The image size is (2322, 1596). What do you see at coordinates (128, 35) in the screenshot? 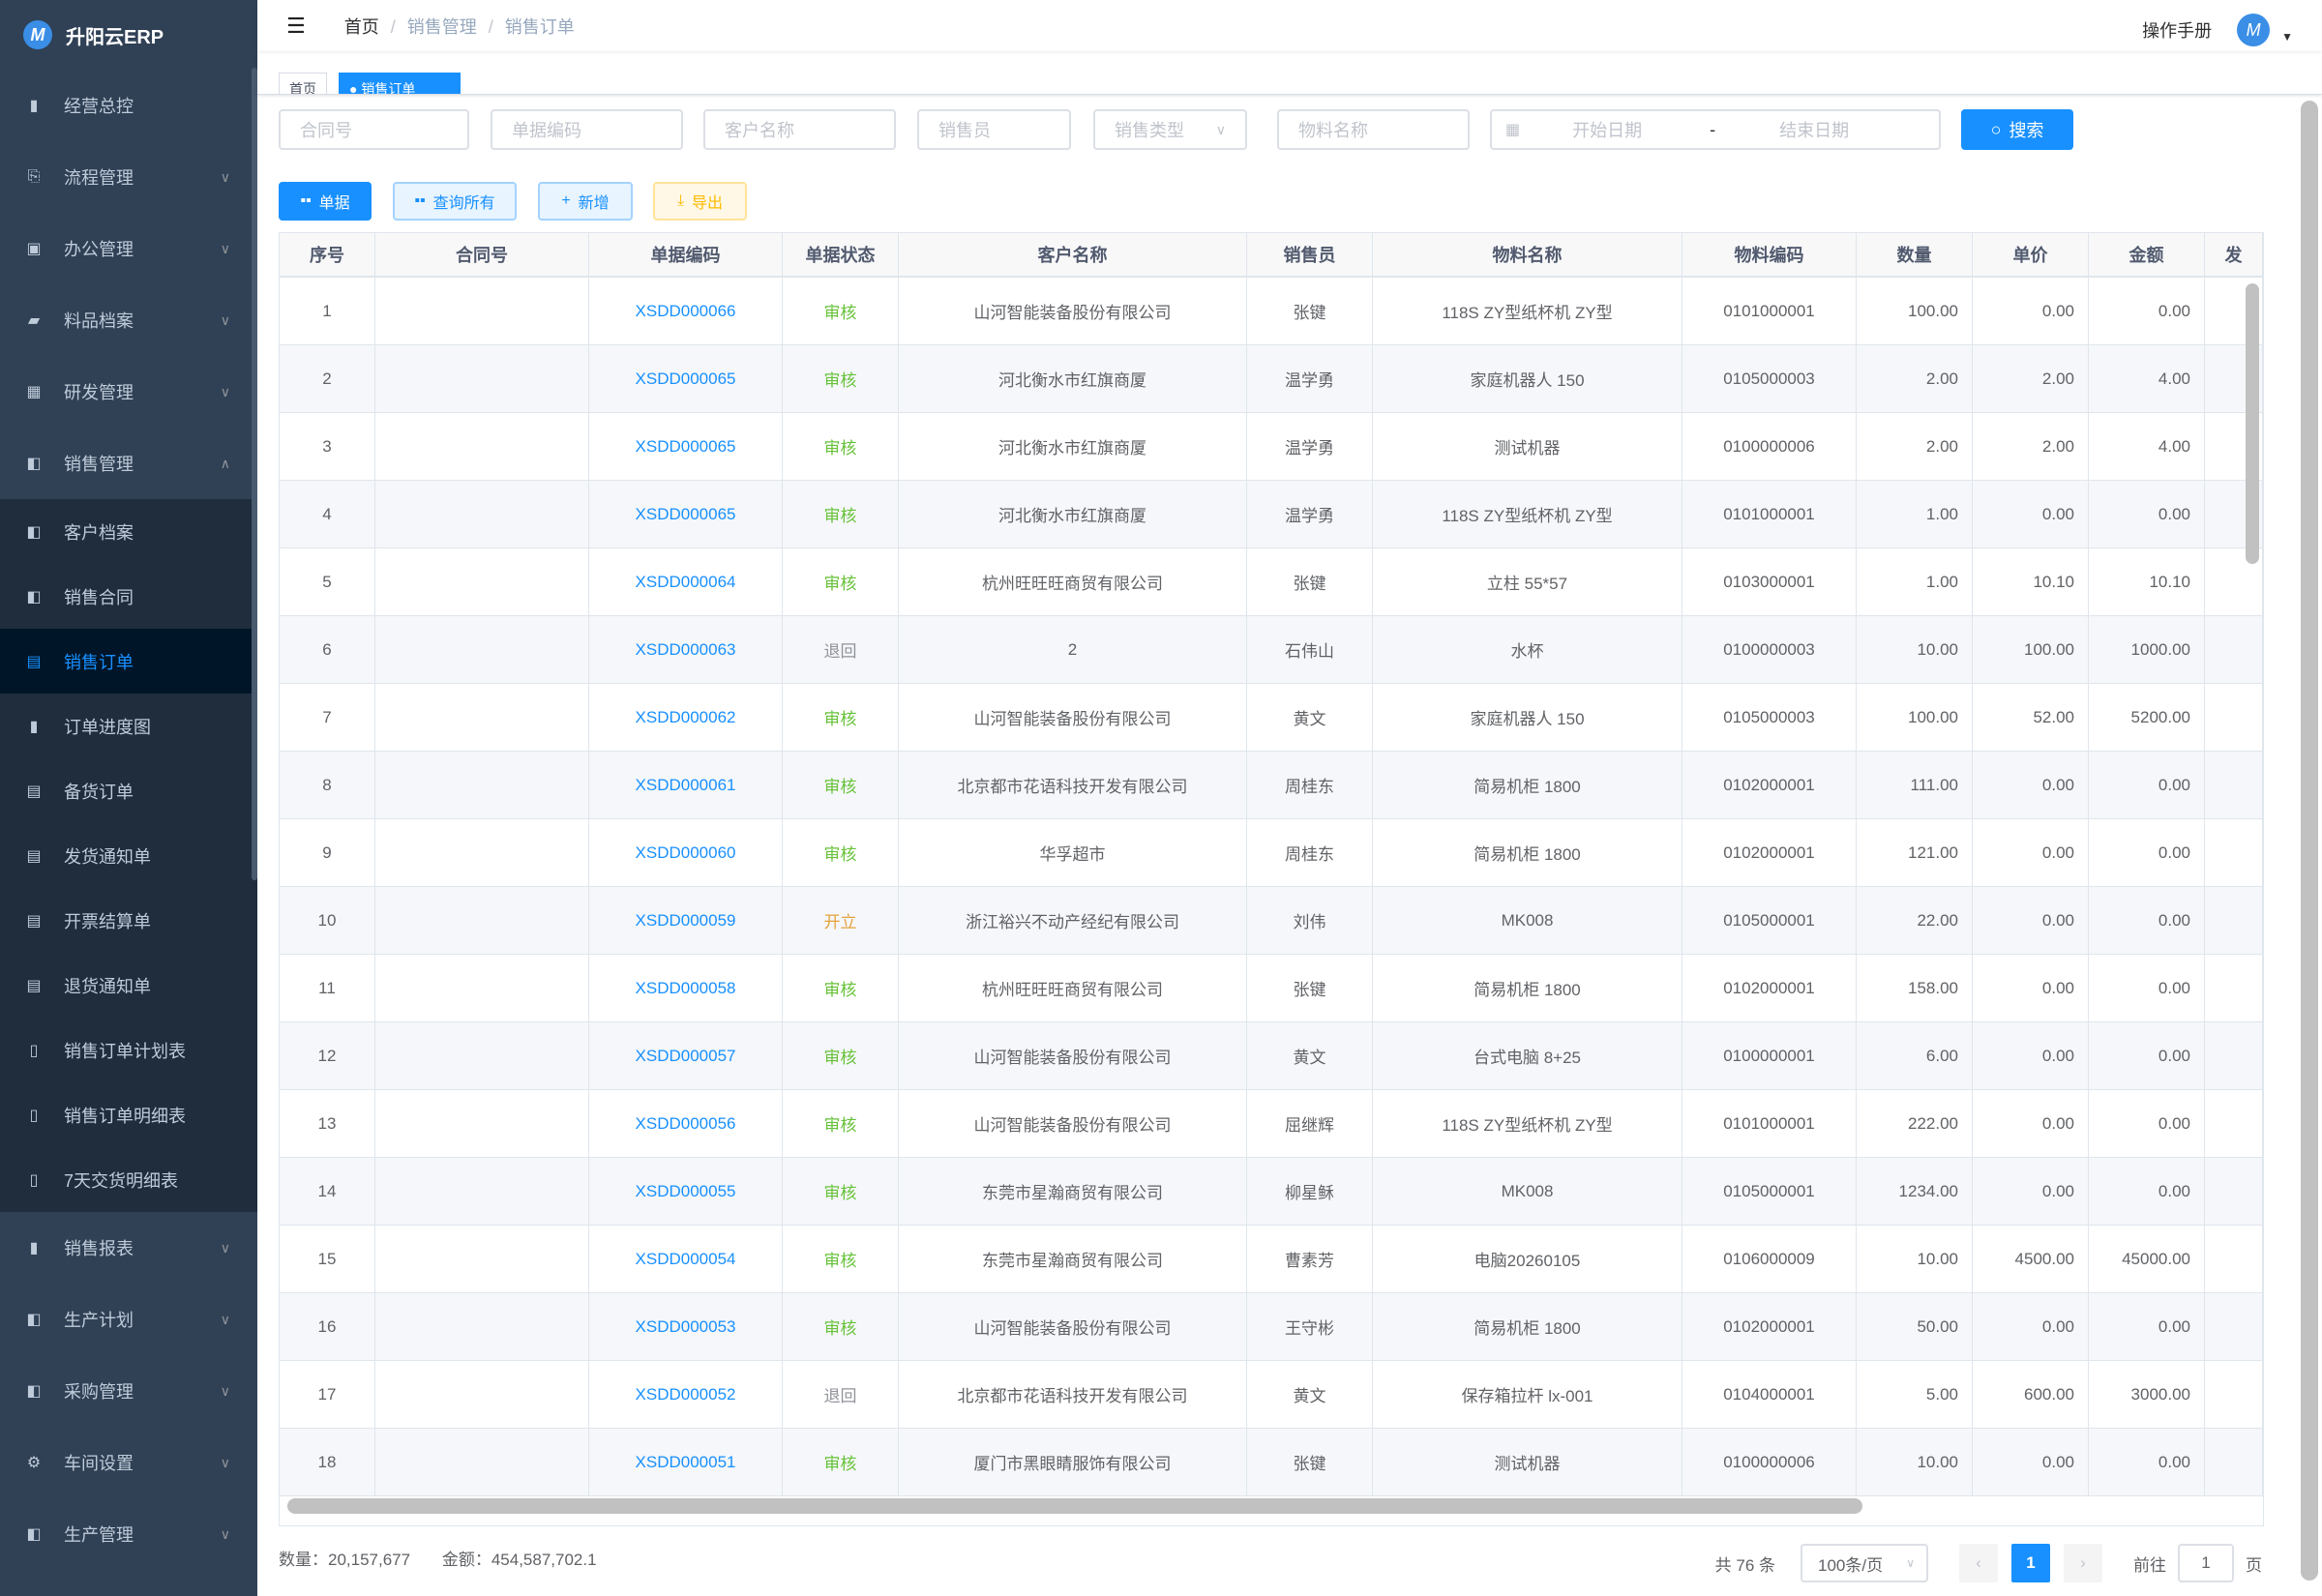
I see `logo: M 升阳云ERP` at bounding box center [128, 35].